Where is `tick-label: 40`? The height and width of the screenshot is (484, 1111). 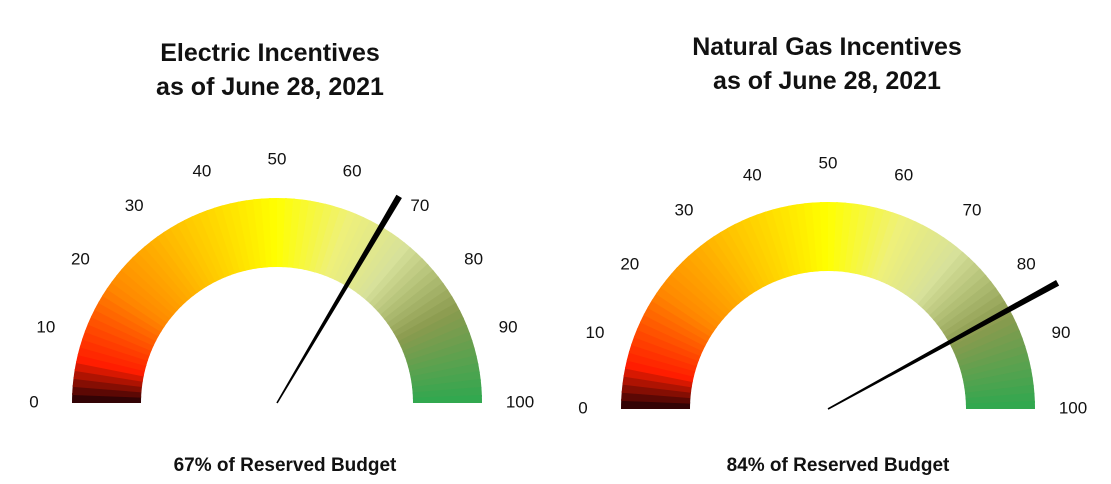 tick-label: 40 is located at coordinates (752, 174).